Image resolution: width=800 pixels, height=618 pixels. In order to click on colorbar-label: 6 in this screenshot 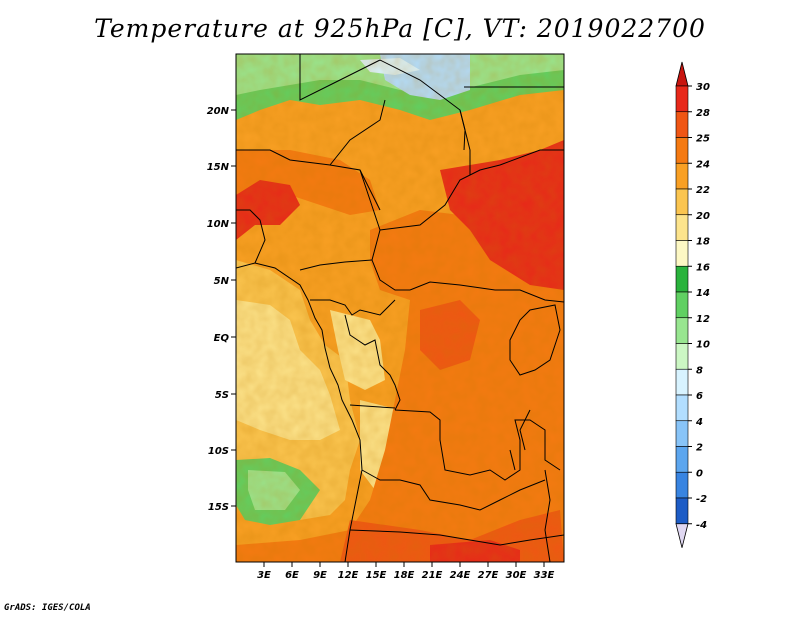, I will do `click(699, 396)`.